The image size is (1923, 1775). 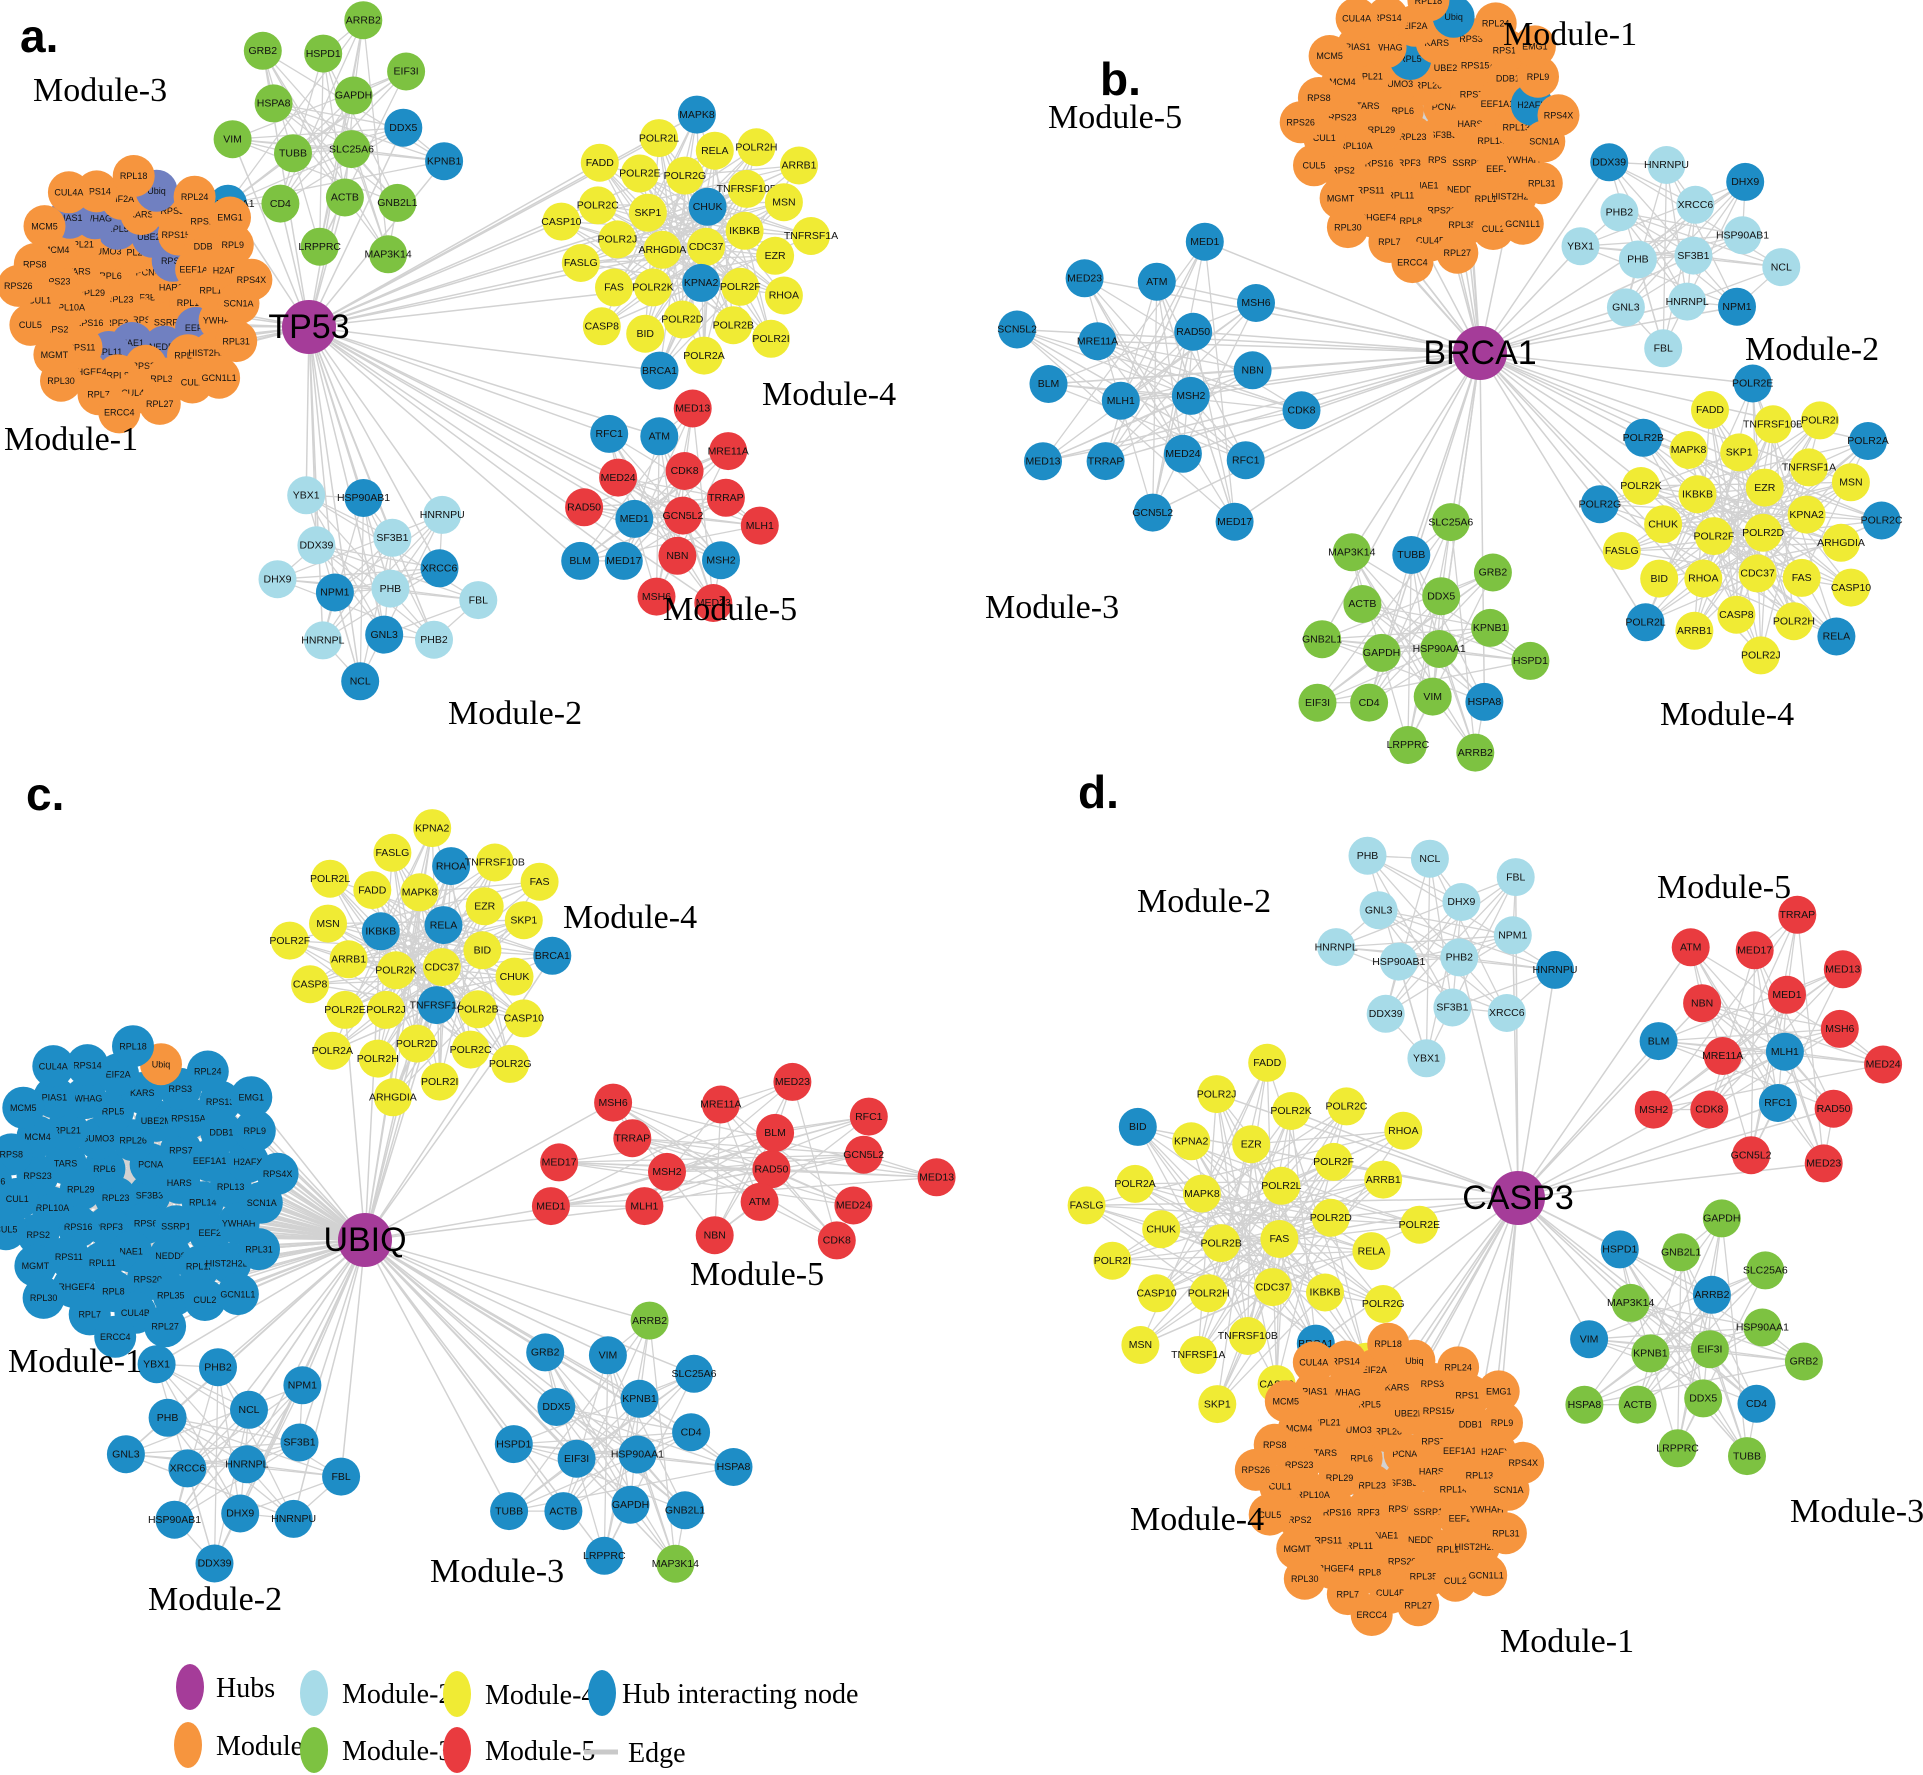 What do you see at coordinates (1681, 1252) in the screenshot?
I see `node-GNB2L1: GNB2L1` at bounding box center [1681, 1252].